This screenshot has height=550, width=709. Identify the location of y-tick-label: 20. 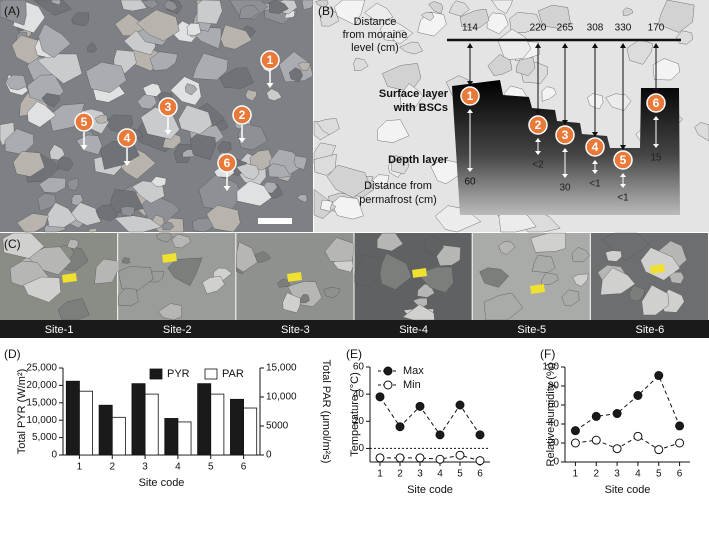
(359, 421).